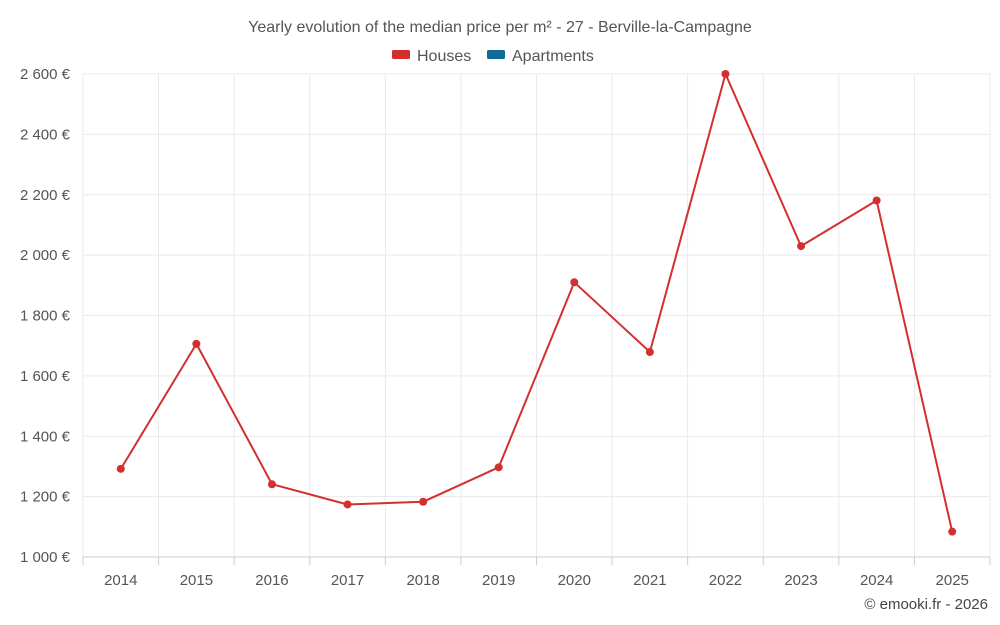  I want to click on x-tick-label: 2016, so click(271, 580).